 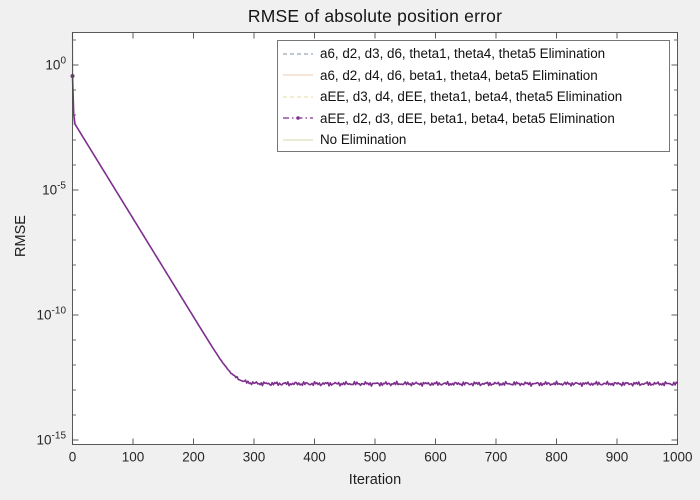 What do you see at coordinates (363, 140) in the screenshot?
I see `legend-label: No Elimination` at bounding box center [363, 140].